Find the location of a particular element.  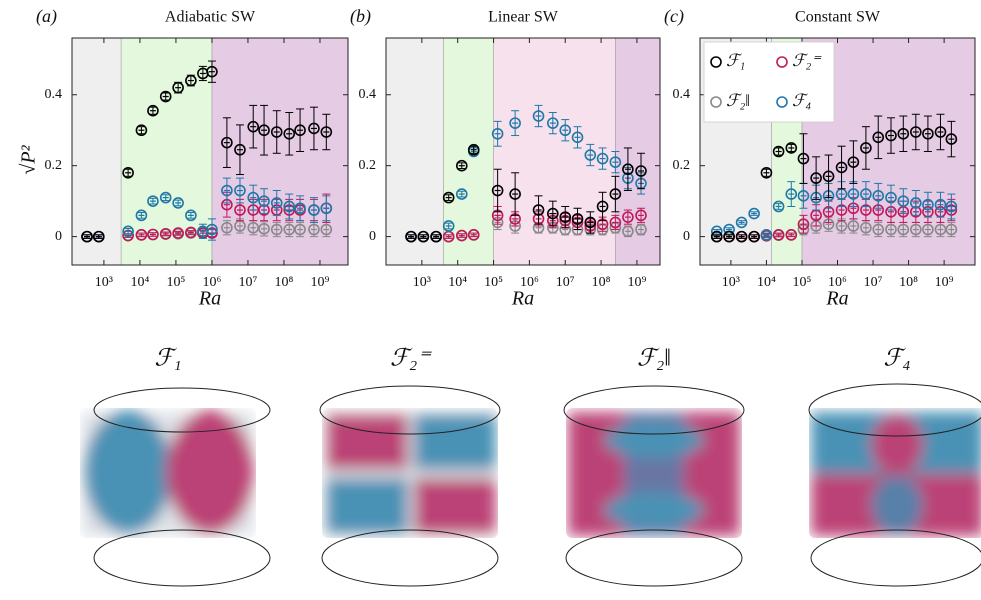

y-tick-label: 0.2 is located at coordinates (54, 165).